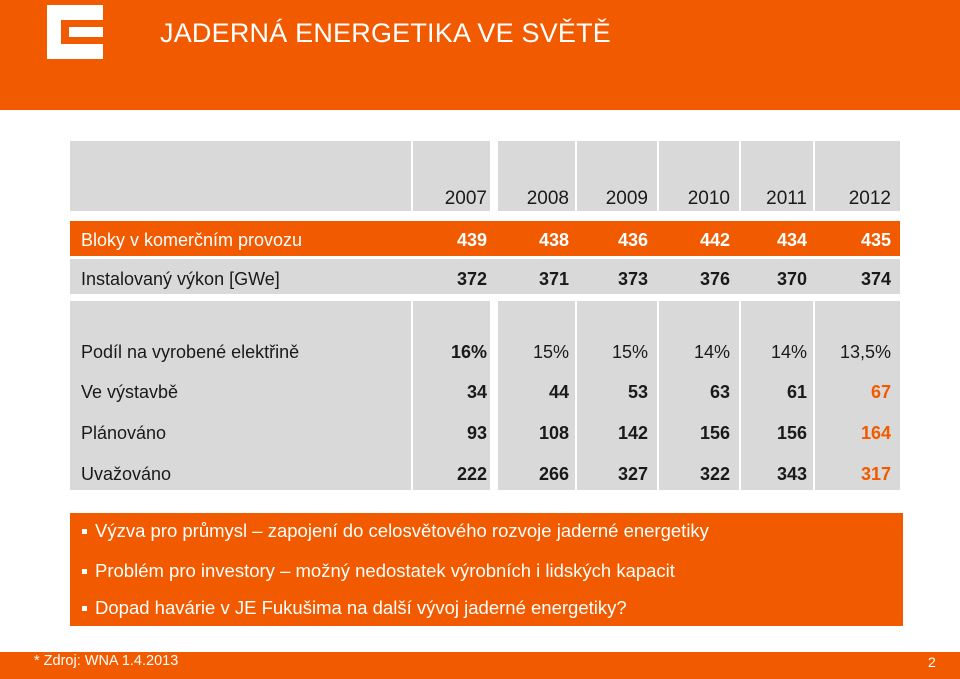 This screenshot has width=960, height=679. Describe the element at coordinates (796, 392) in the screenshot. I see `row-value: 61` at that location.